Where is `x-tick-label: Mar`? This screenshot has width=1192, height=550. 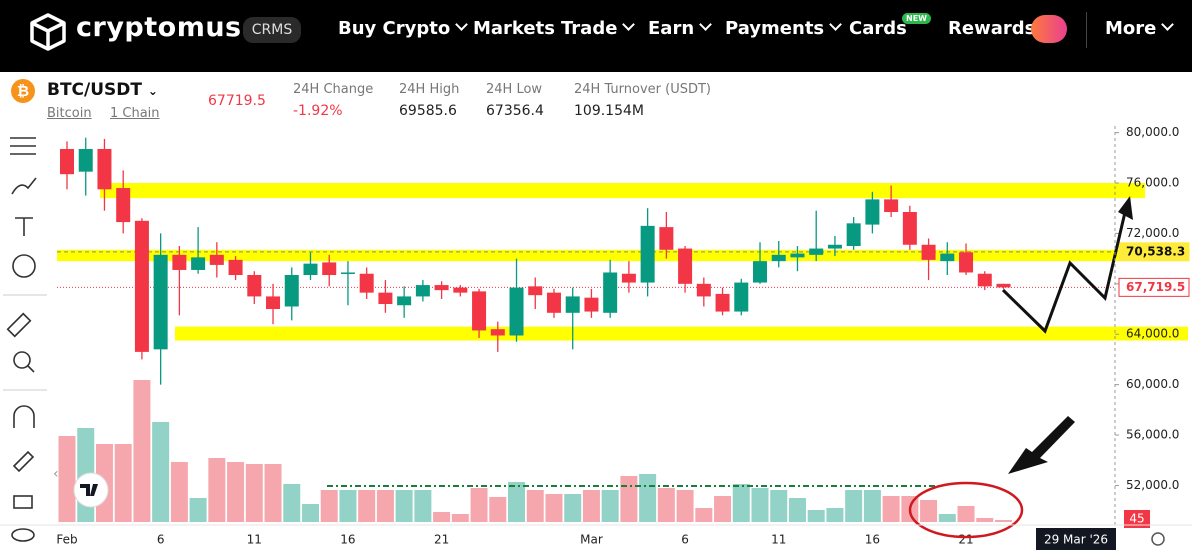
x-tick-label: Mar is located at coordinates (591, 540).